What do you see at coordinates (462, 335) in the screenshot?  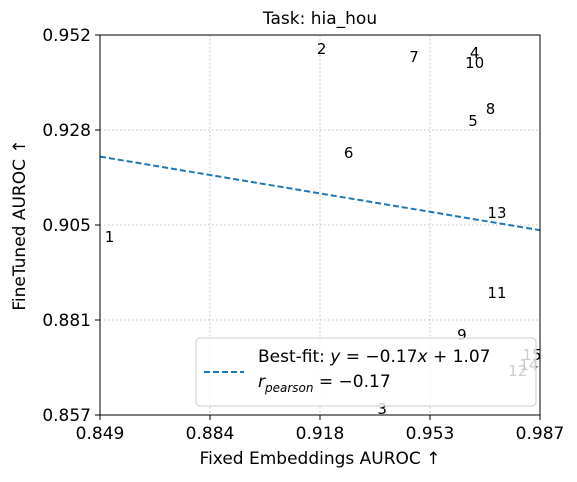 I see `point-label-9: 9` at bounding box center [462, 335].